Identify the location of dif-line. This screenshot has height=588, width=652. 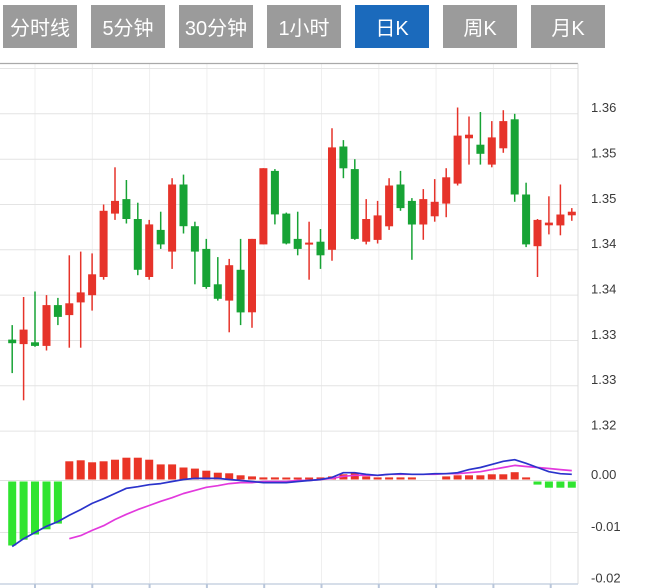
(291, 503).